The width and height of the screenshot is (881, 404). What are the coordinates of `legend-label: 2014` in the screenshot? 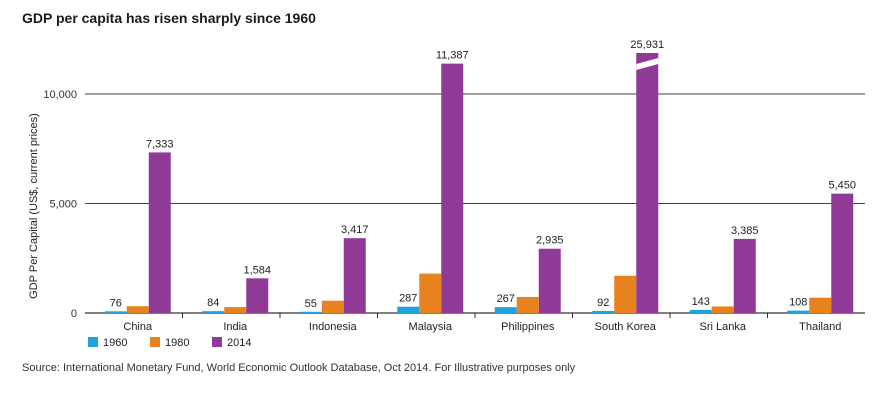 It's located at (239, 343).